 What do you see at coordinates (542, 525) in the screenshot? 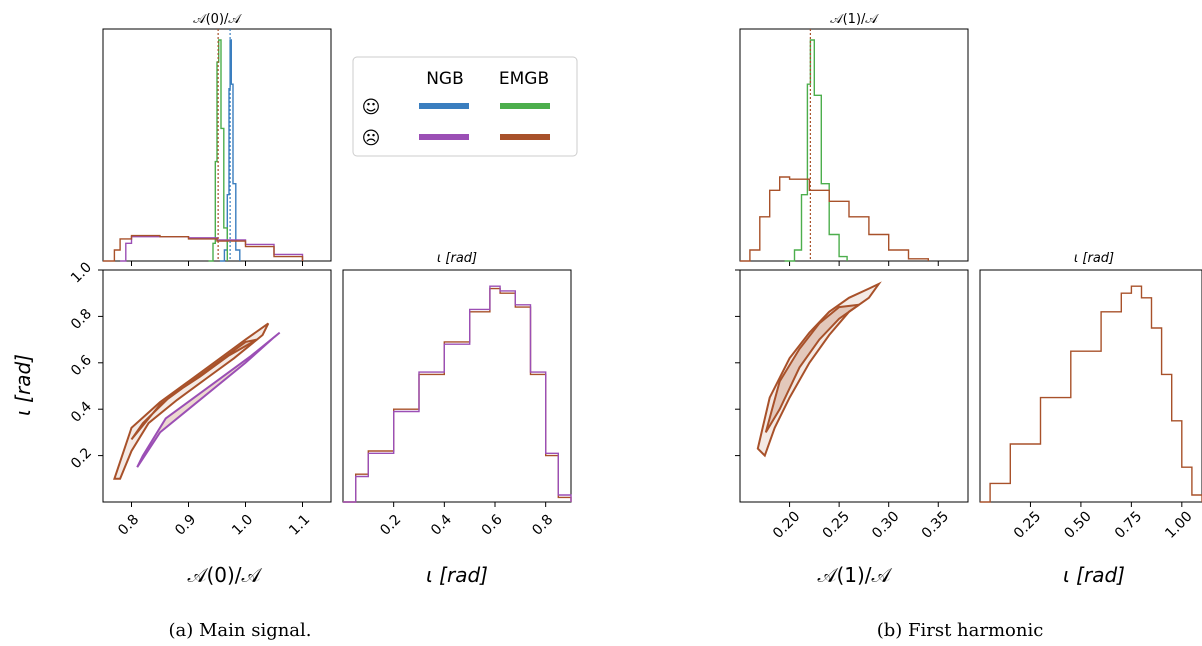
I see `a-iota-xtick-label-3: 0.8` at bounding box center [542, 525].